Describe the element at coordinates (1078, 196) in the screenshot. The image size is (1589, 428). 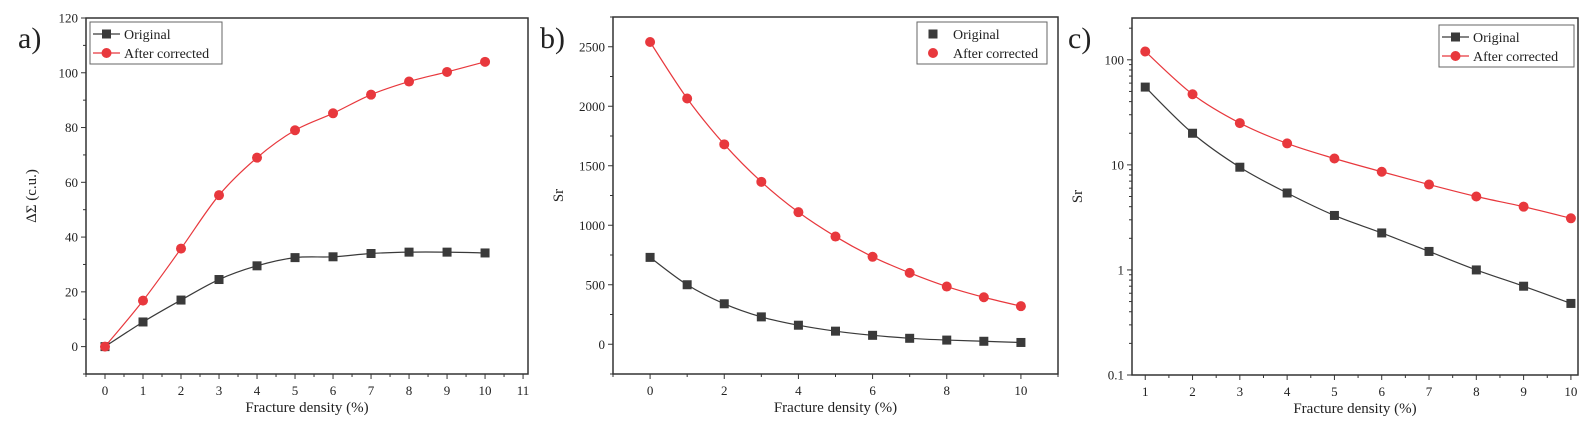
I see `y-axis-label: Sr` at that location.